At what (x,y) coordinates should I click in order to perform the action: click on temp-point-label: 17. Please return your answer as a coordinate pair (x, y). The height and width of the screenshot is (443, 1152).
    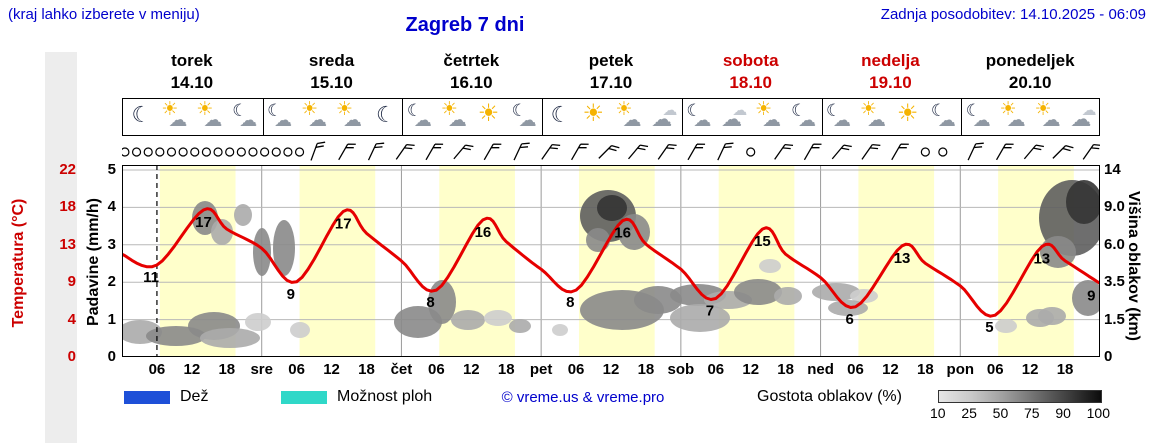
    Looking at the image, I should click on (343, 224).